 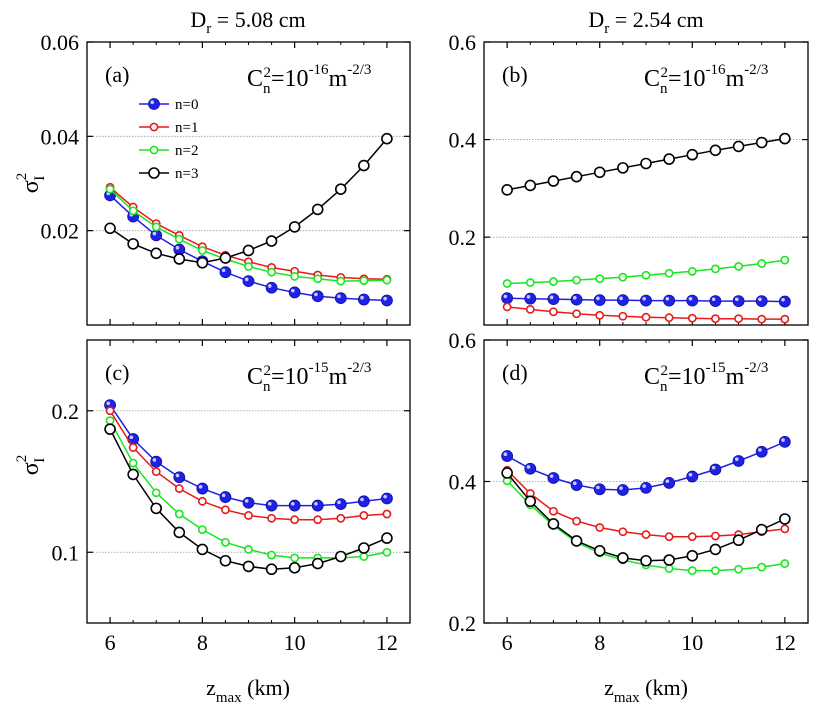 I want to click on series-line-n2, so click(x=248, y=489).